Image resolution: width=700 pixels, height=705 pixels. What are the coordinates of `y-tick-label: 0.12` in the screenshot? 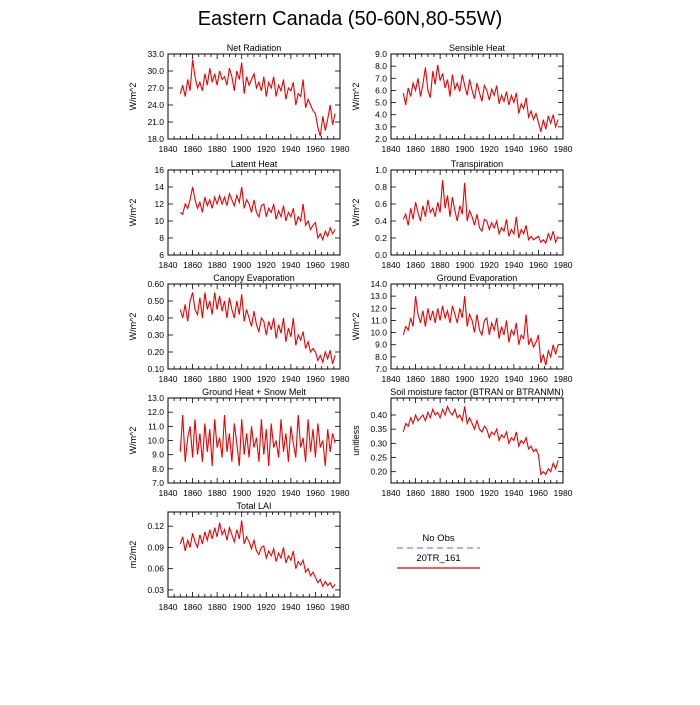 It's located at (155, 526).